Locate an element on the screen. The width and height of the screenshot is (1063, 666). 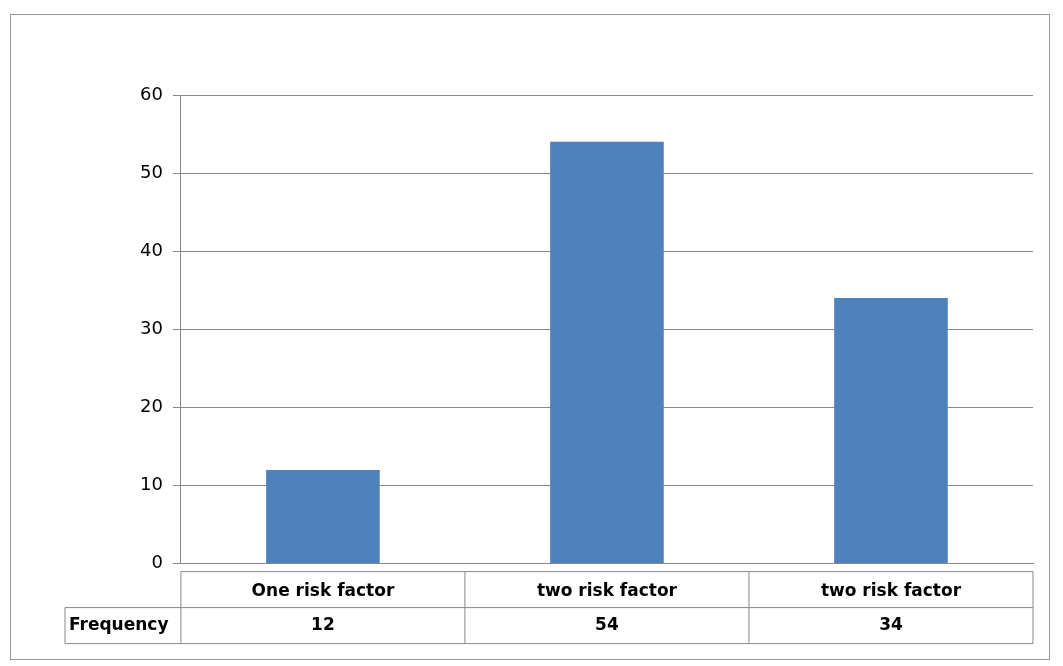
y-tick-label: 20 is located at coordinates (151, 406).